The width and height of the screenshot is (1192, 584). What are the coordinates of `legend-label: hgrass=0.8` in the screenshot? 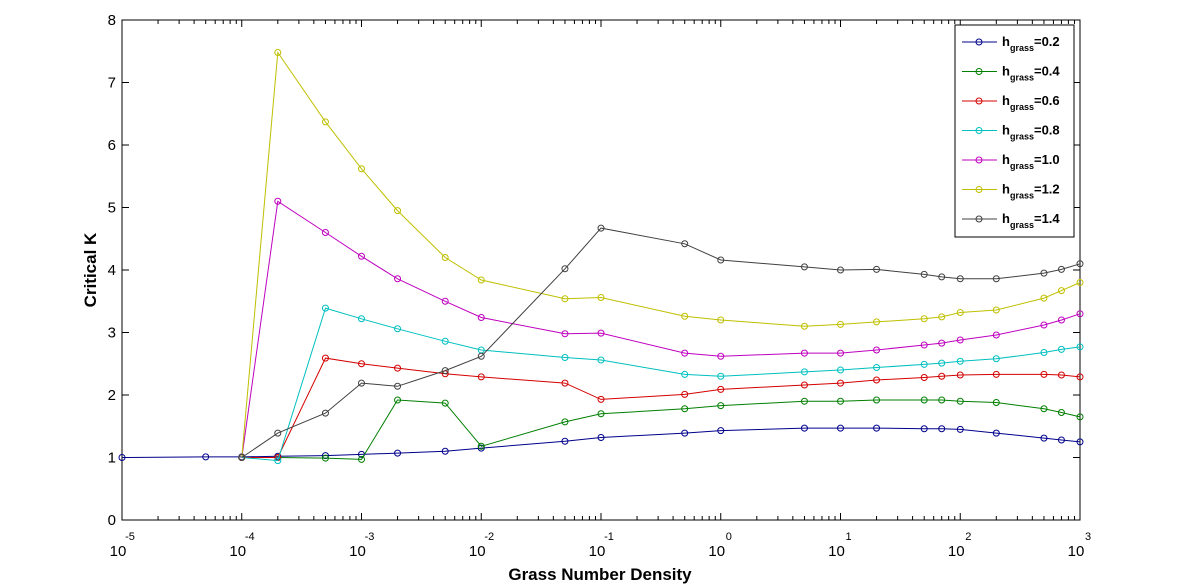 It's located at (1031, 132).